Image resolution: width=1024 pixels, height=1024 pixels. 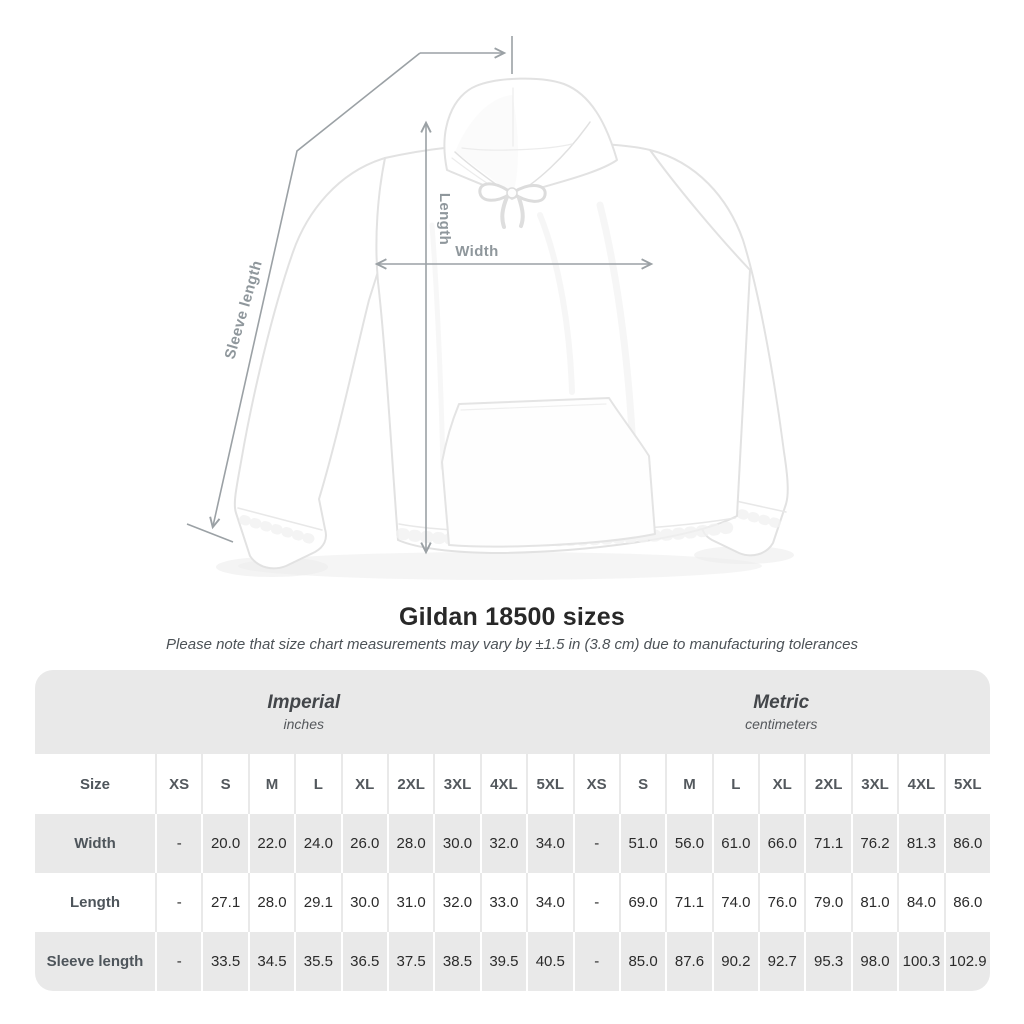 What do you see at coordinates (920, 961) in the screenshot?
I see `value-cell-metric: 100.3` at bounding box center [920, 961].